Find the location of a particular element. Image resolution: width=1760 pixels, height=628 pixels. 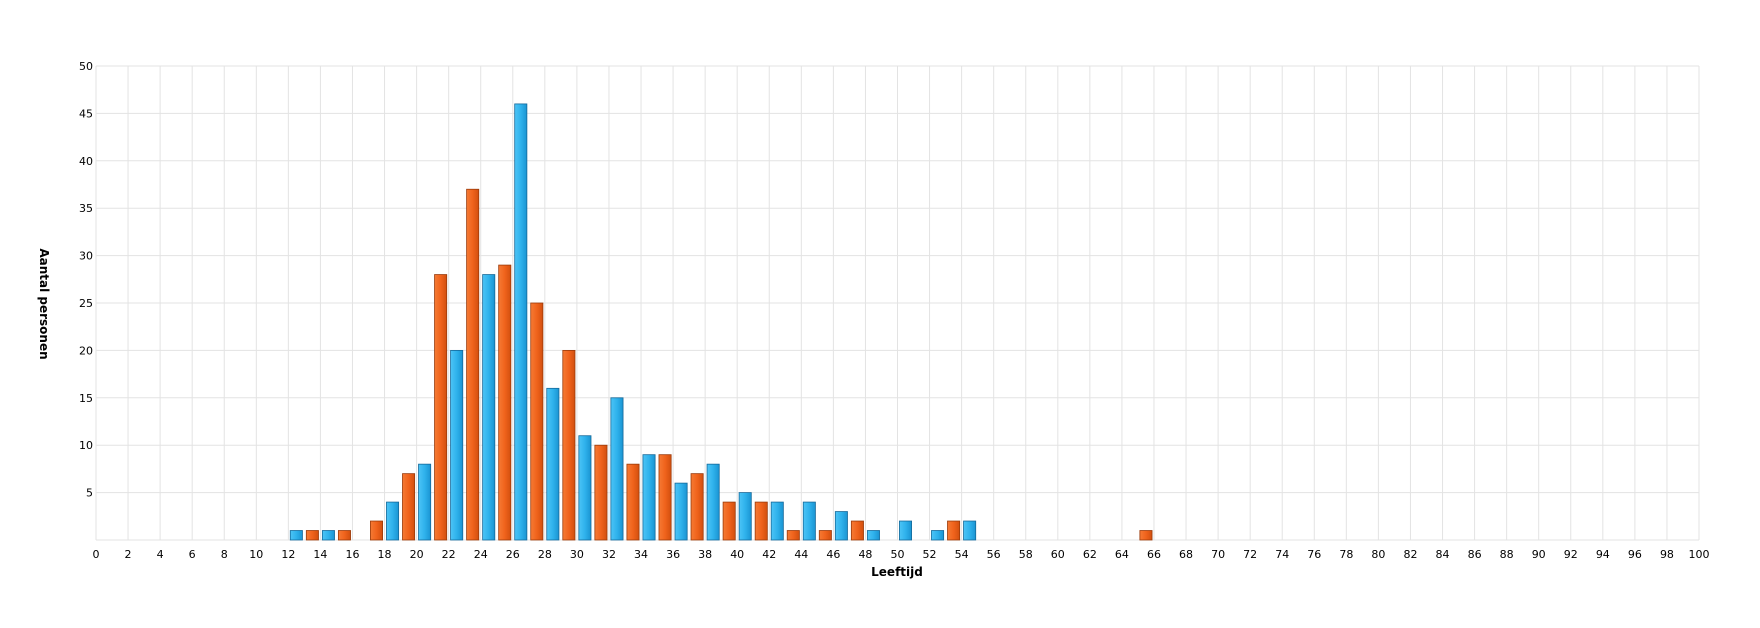

y-tick-label: 50 is located at coordinates (86, 66).